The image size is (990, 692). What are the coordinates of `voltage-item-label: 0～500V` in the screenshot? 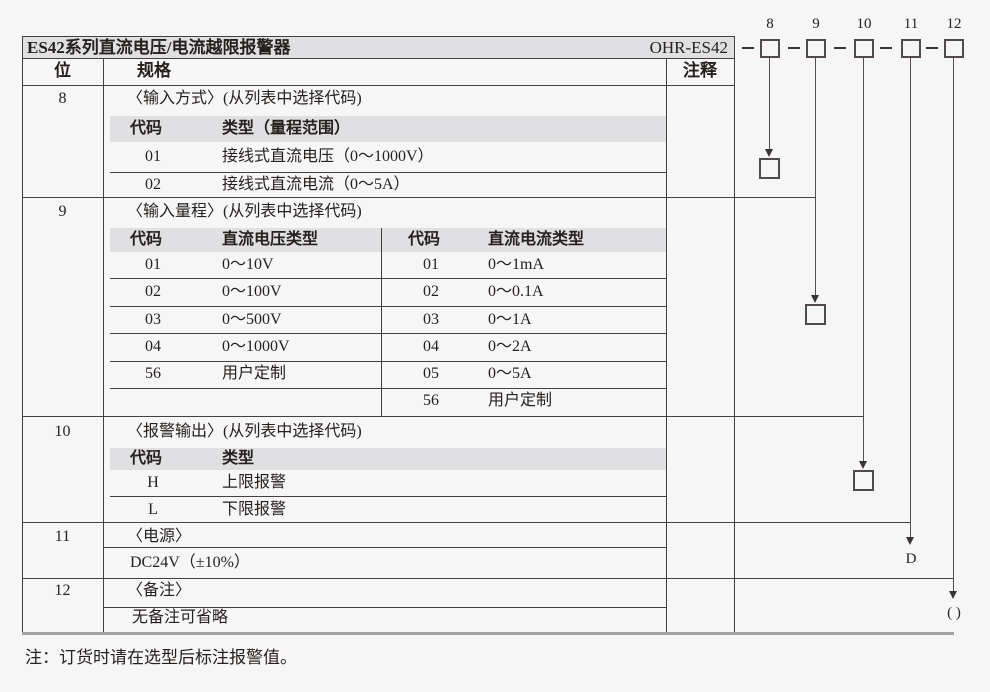 It's located at (252, 319).